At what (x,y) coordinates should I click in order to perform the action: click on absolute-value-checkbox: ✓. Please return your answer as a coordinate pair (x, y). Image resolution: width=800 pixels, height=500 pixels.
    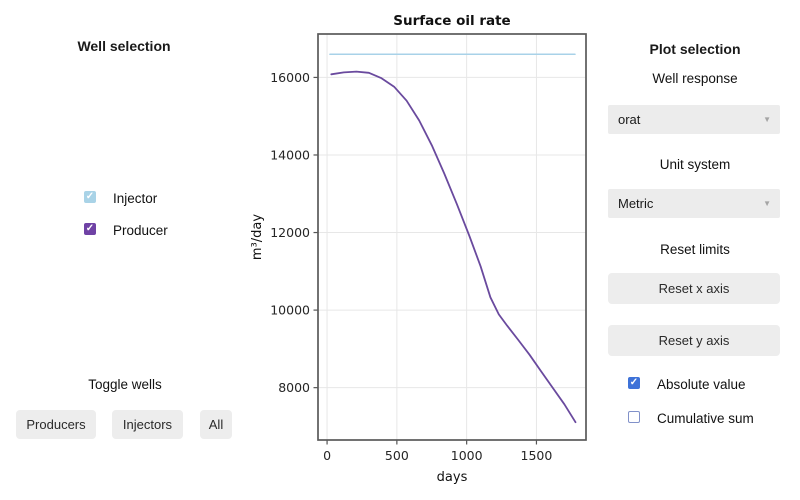
    Looking at the image, I should click on (634, 383).